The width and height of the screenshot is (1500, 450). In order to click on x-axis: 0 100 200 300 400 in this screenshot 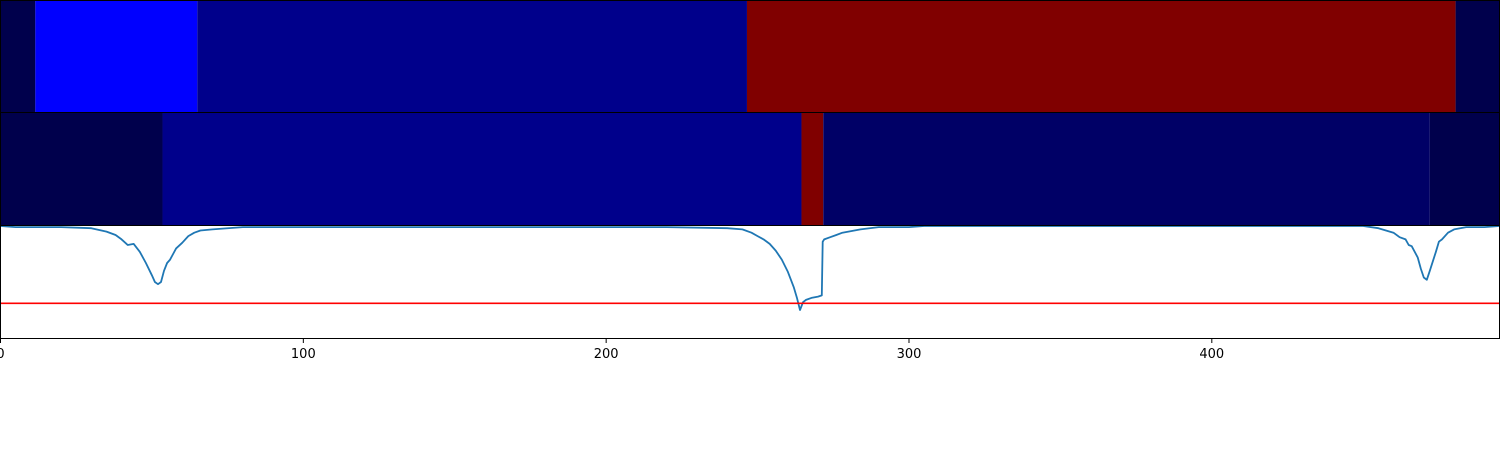, I will do `click(612, 350)`.